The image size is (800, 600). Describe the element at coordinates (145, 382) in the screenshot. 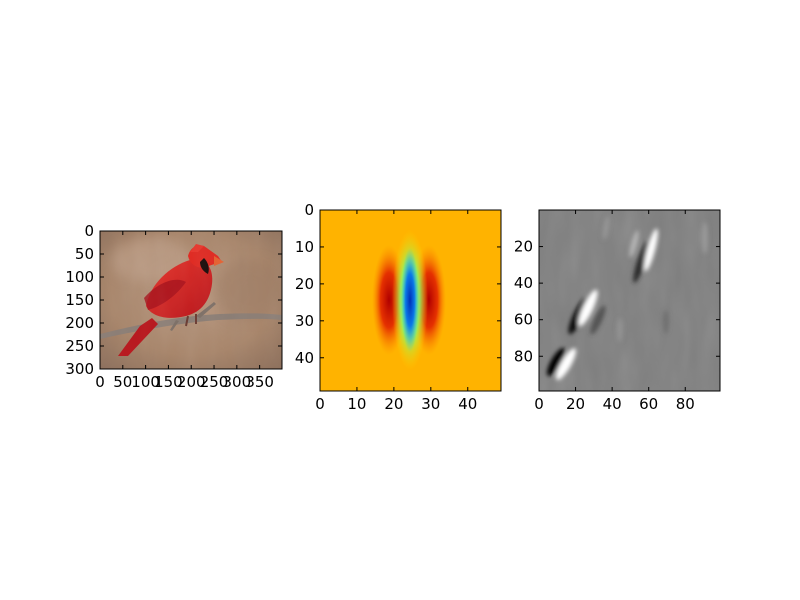

I see `x-tick-label: 100` at that location.